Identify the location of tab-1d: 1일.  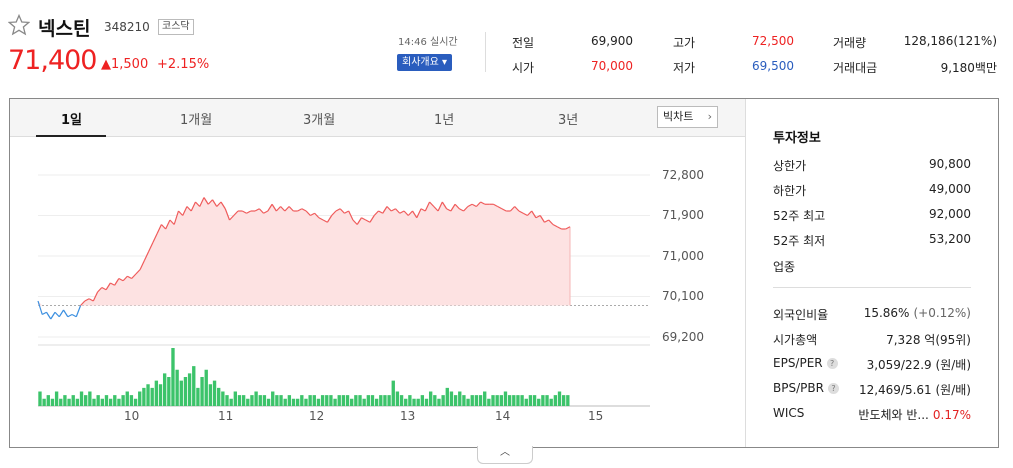
(72, 120).